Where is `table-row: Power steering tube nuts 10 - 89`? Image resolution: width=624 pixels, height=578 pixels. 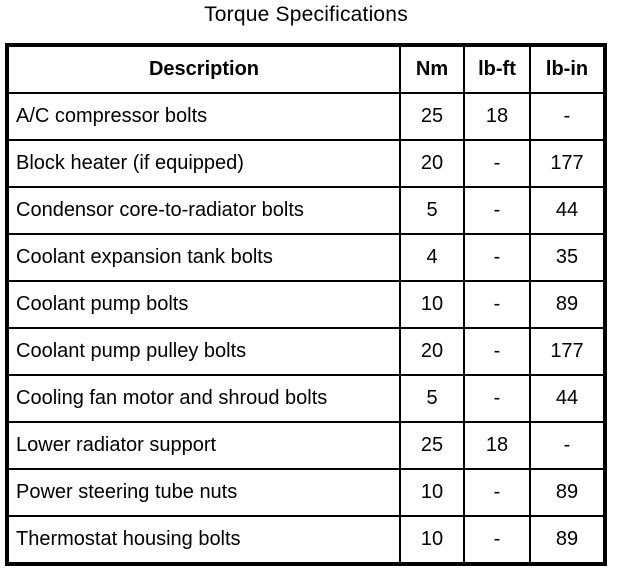 table-row: Power steering tube nuts 10 - 89 is located at coordinates (306, 492).